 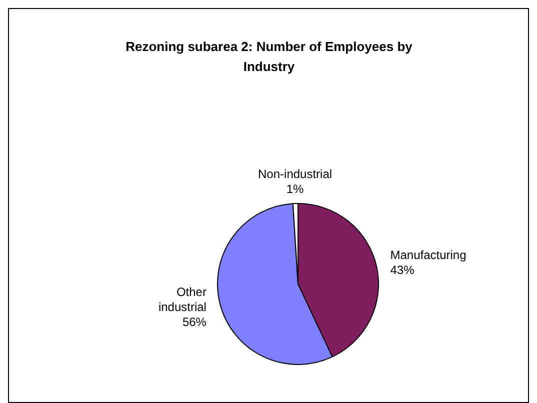 I want to click on data-label: 43%, so click(x=402, y=270).